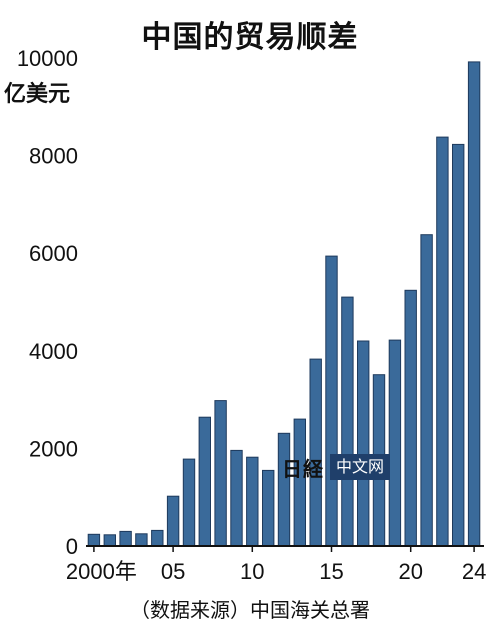 The image size is (500, 635). What do you see at coordinates (53, 351) in the screenshot?
I see `y-tick-label: 4000` at bounding box center [53, 351].